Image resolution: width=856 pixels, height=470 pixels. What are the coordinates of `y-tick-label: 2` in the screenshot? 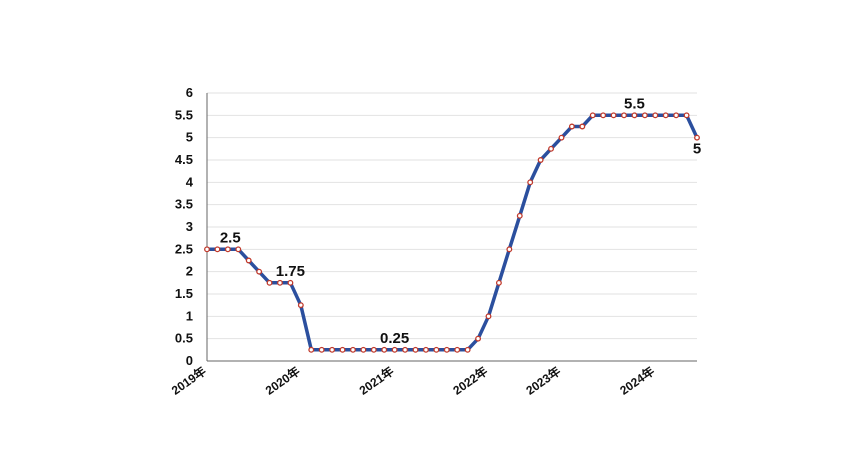 It's located at (189, 271).